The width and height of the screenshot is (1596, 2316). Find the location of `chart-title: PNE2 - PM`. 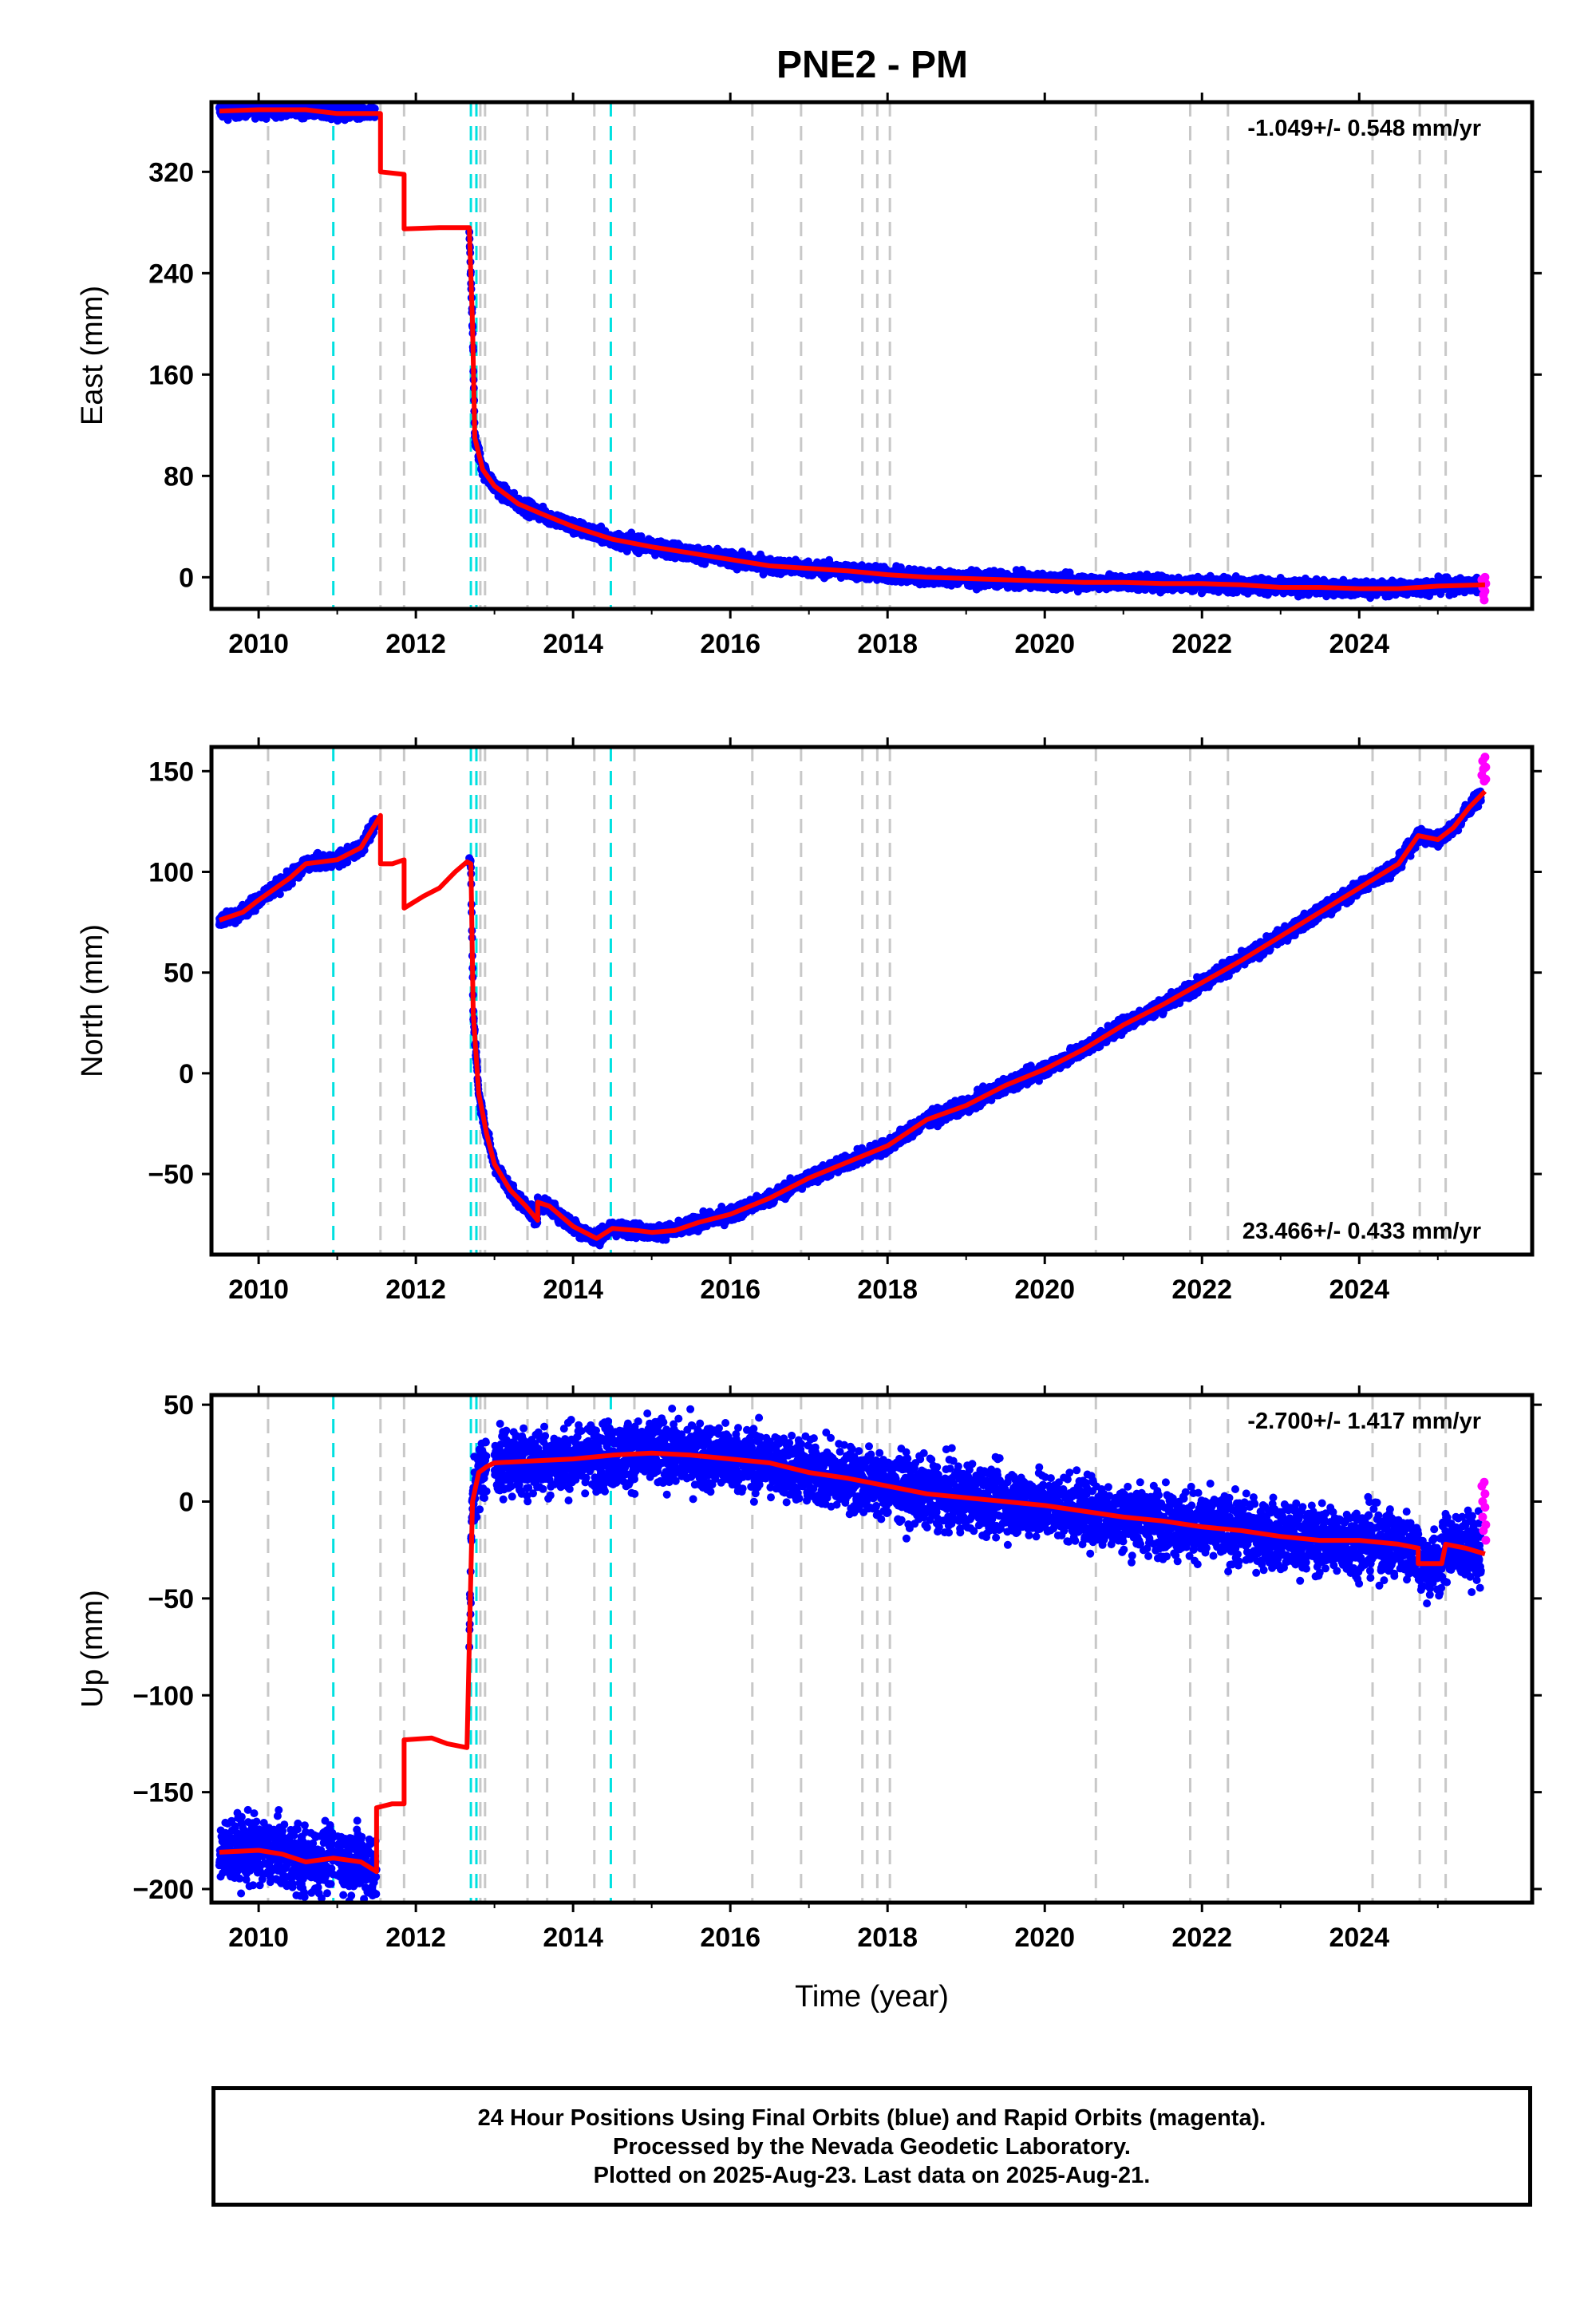

chart-title: PNE2 - PM is located at coordinates (872, 65).